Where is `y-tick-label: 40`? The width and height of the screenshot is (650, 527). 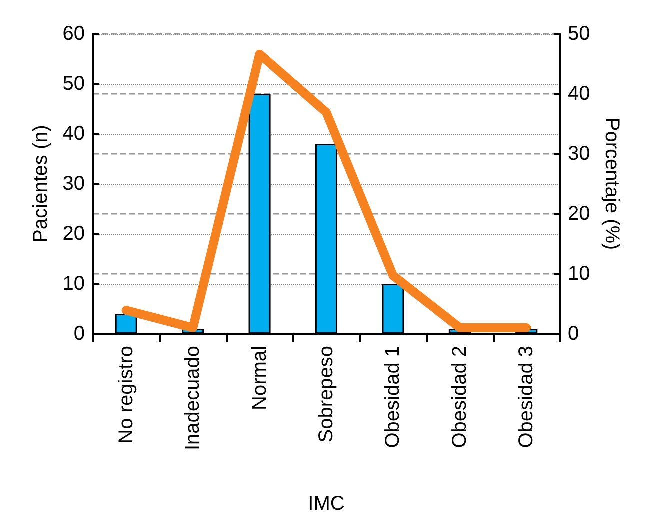 y-tick-label: 40 is located at coordinates (73, 134).